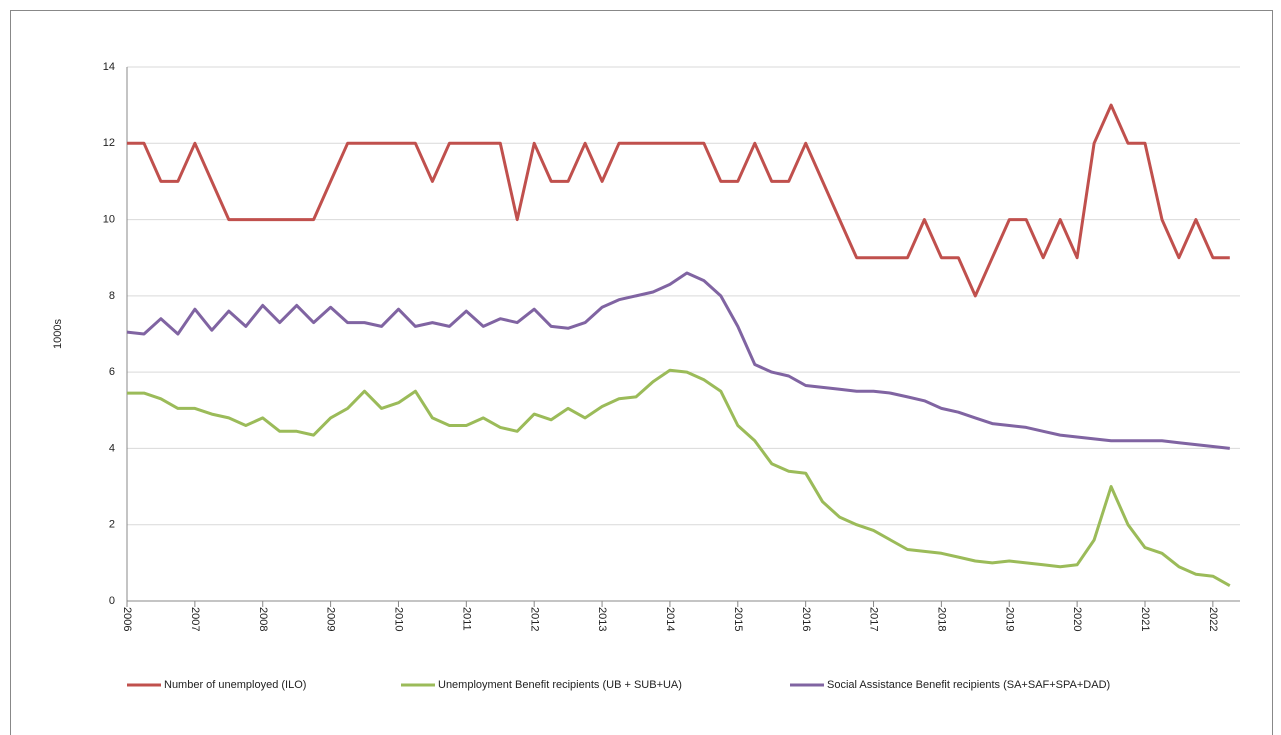  Describe the element at coordinates (534, 619) in the screenshot. I see `x-tick-label: 2012` at that location.